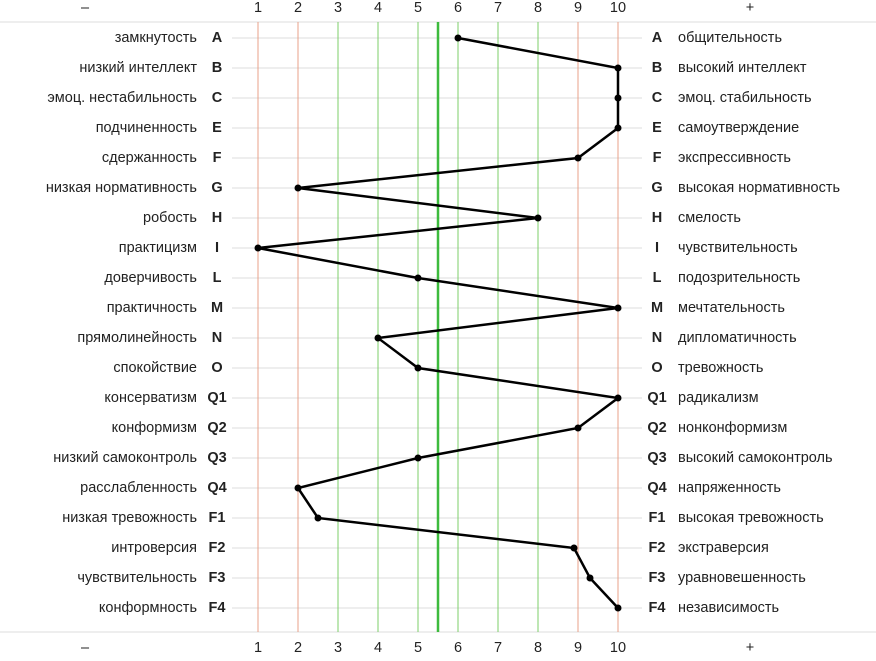  I want to click on left-label: сдержанность, so click(149, 158).